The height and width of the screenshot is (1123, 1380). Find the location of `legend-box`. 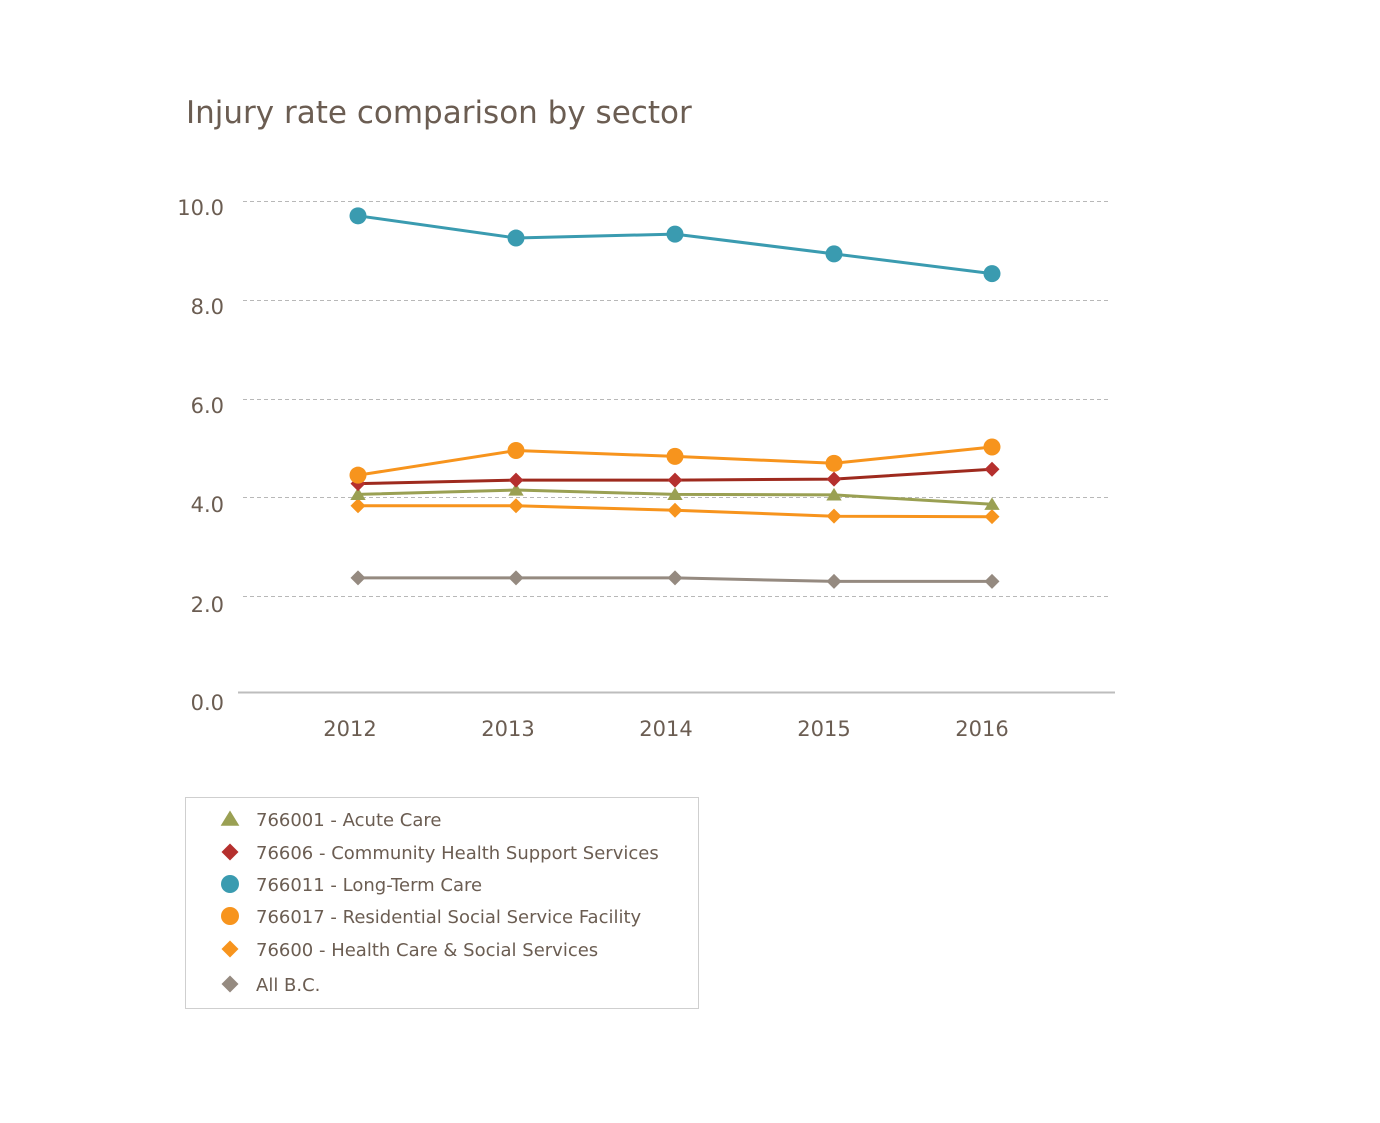

legend-box is located at coordinates (442, 903).